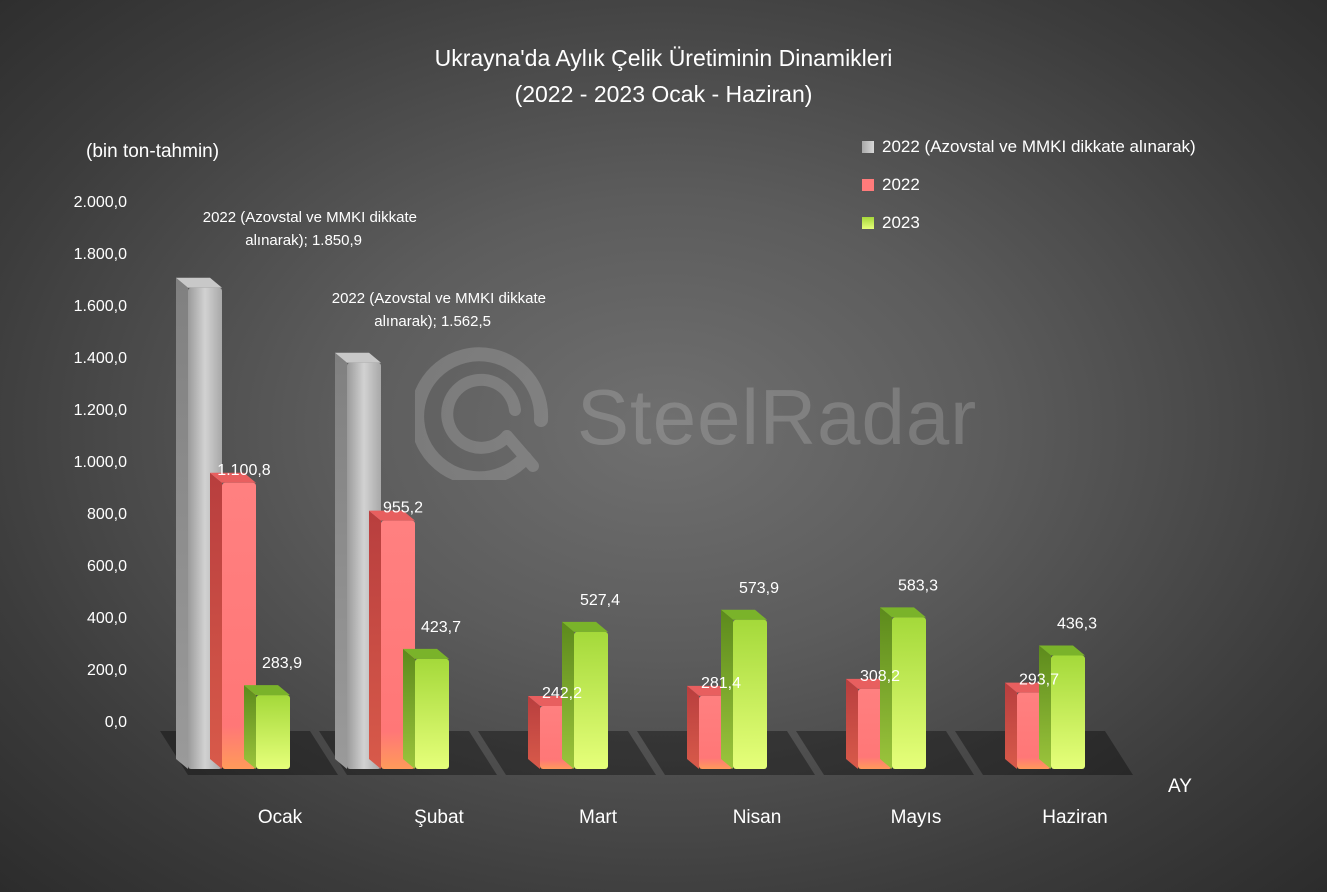 This screenshot has width=1327, height=892. Describe the element at coordinates (100, 254) in the screenshot. I see `y-tick-label: 1.800,0` at that location.